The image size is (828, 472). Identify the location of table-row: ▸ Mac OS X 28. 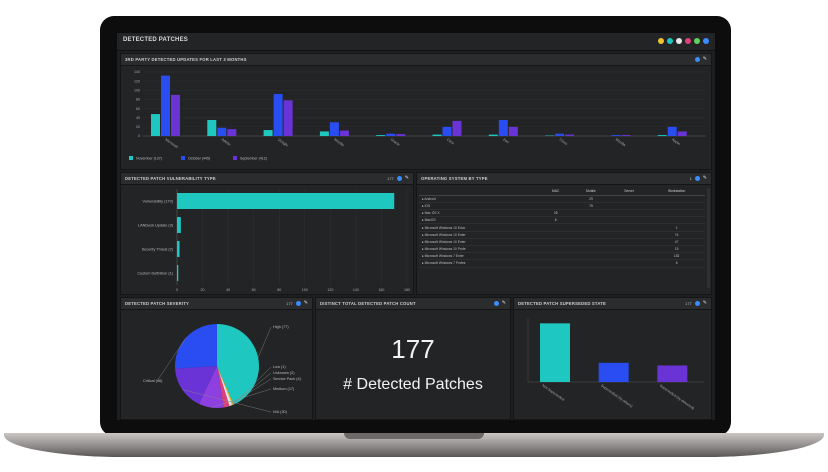
(562, 213).